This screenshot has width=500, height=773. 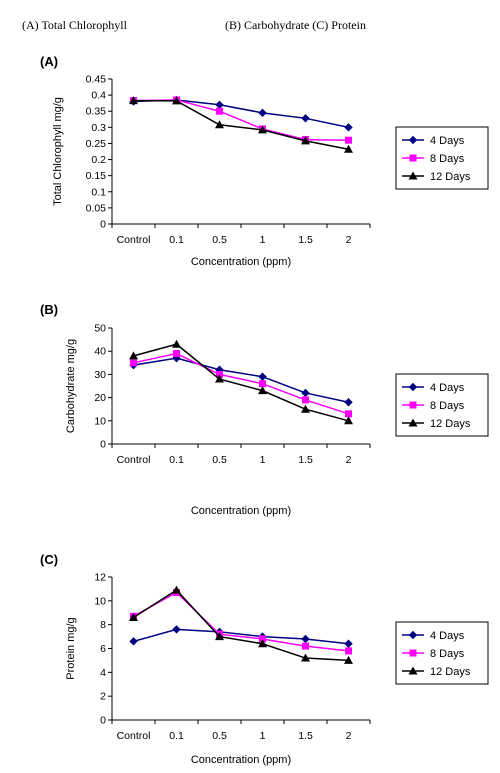 What do you see at coordinates (263, 460) in the screenshot?
I see `x-tick-label: 1` at bounding box center [263, 460].